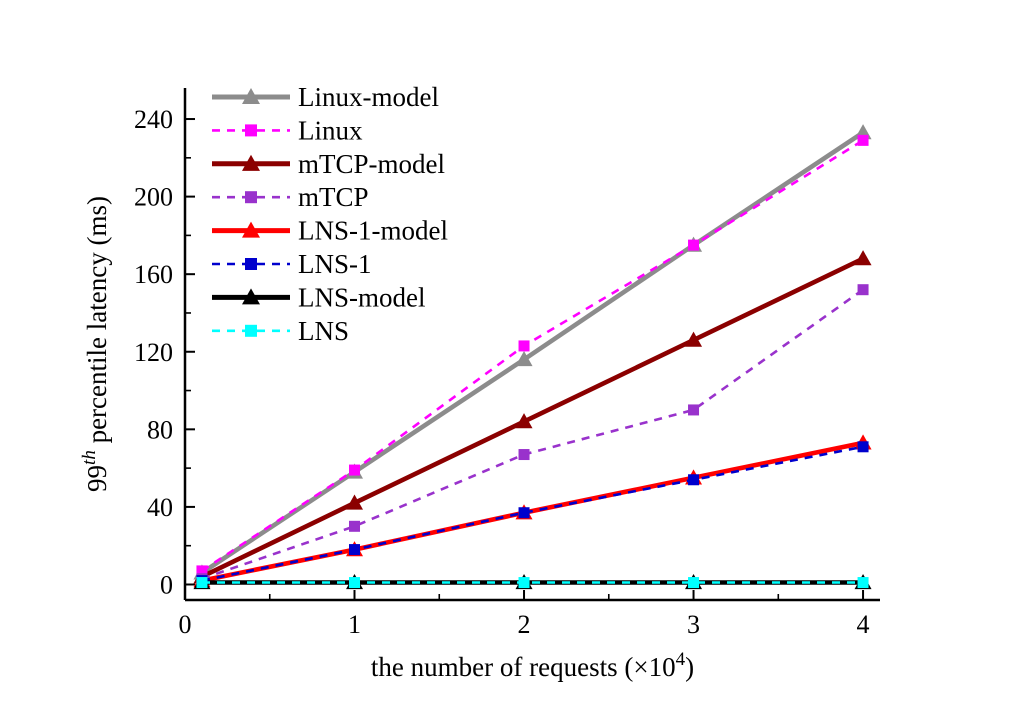 This screenshot has height=720, width=1018. I want to click on legend-label-LNS-1-model: LNS-1-model, so click(373, 231).